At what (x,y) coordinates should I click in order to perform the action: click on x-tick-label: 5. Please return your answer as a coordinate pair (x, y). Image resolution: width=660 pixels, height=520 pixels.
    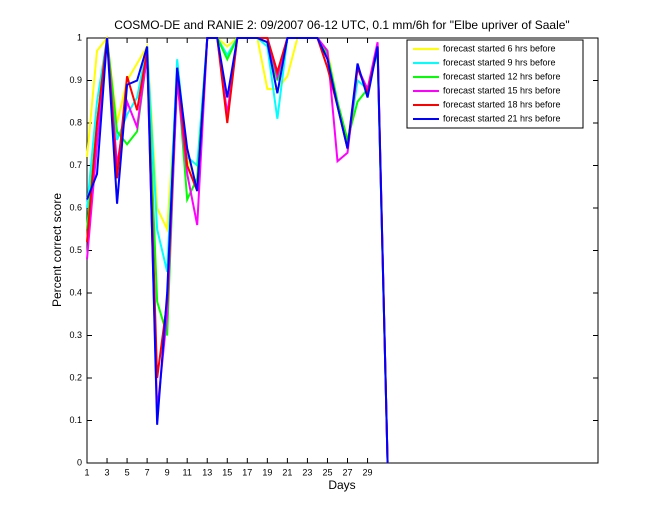
    Looking at the image, I should click on (127, 472).